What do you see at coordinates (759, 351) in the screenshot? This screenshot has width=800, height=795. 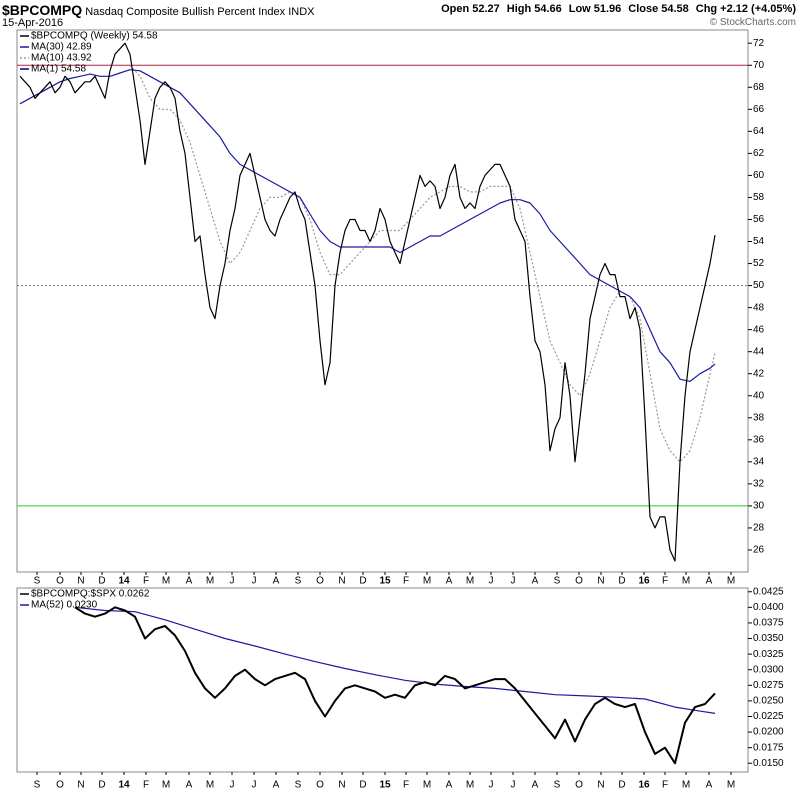 I see `y-tick-label: 44` at bounding box center [759, 351].